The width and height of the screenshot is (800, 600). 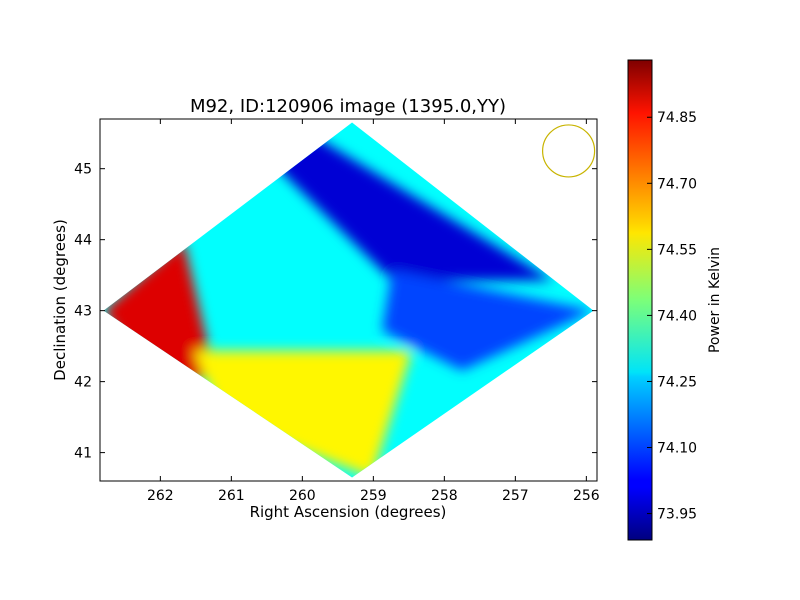 What do you see at coordinates (83, 383) in the screenshot?
I see `y-tick-label: 42` at bounding box center [83, 383].